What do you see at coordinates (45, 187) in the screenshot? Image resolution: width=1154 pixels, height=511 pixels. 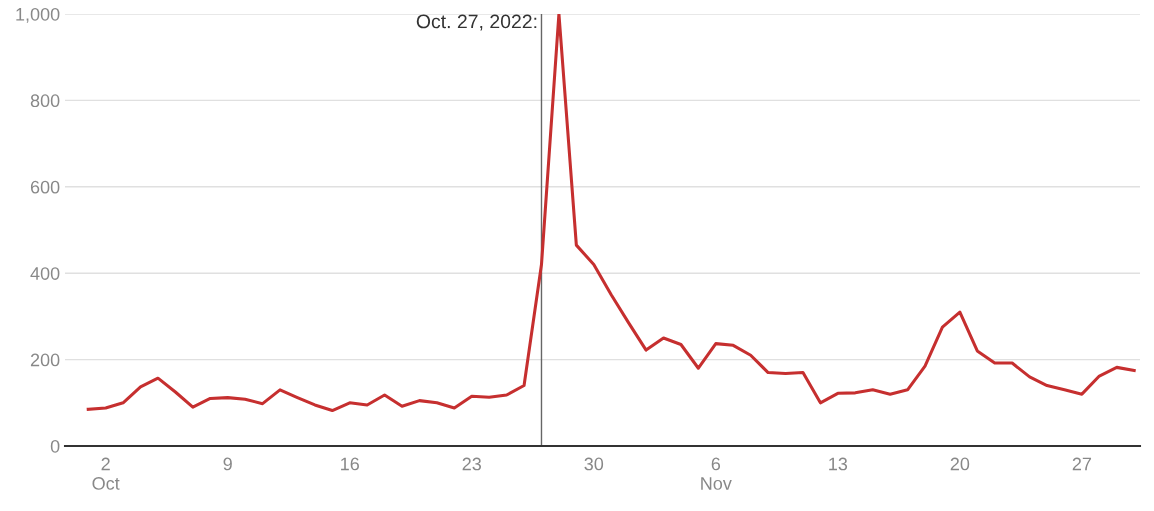 I see `y-tick-label: 600` at bounding box center [45, 187].